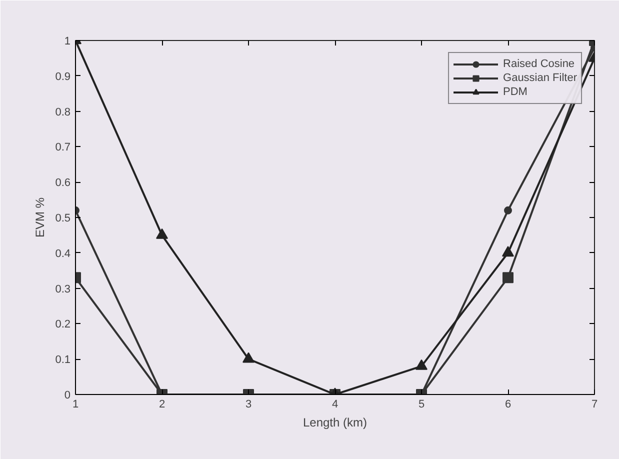 This screenshot has width=619, height=459. I want to click on legend-label: Raised Cosine, so click(539, 64).